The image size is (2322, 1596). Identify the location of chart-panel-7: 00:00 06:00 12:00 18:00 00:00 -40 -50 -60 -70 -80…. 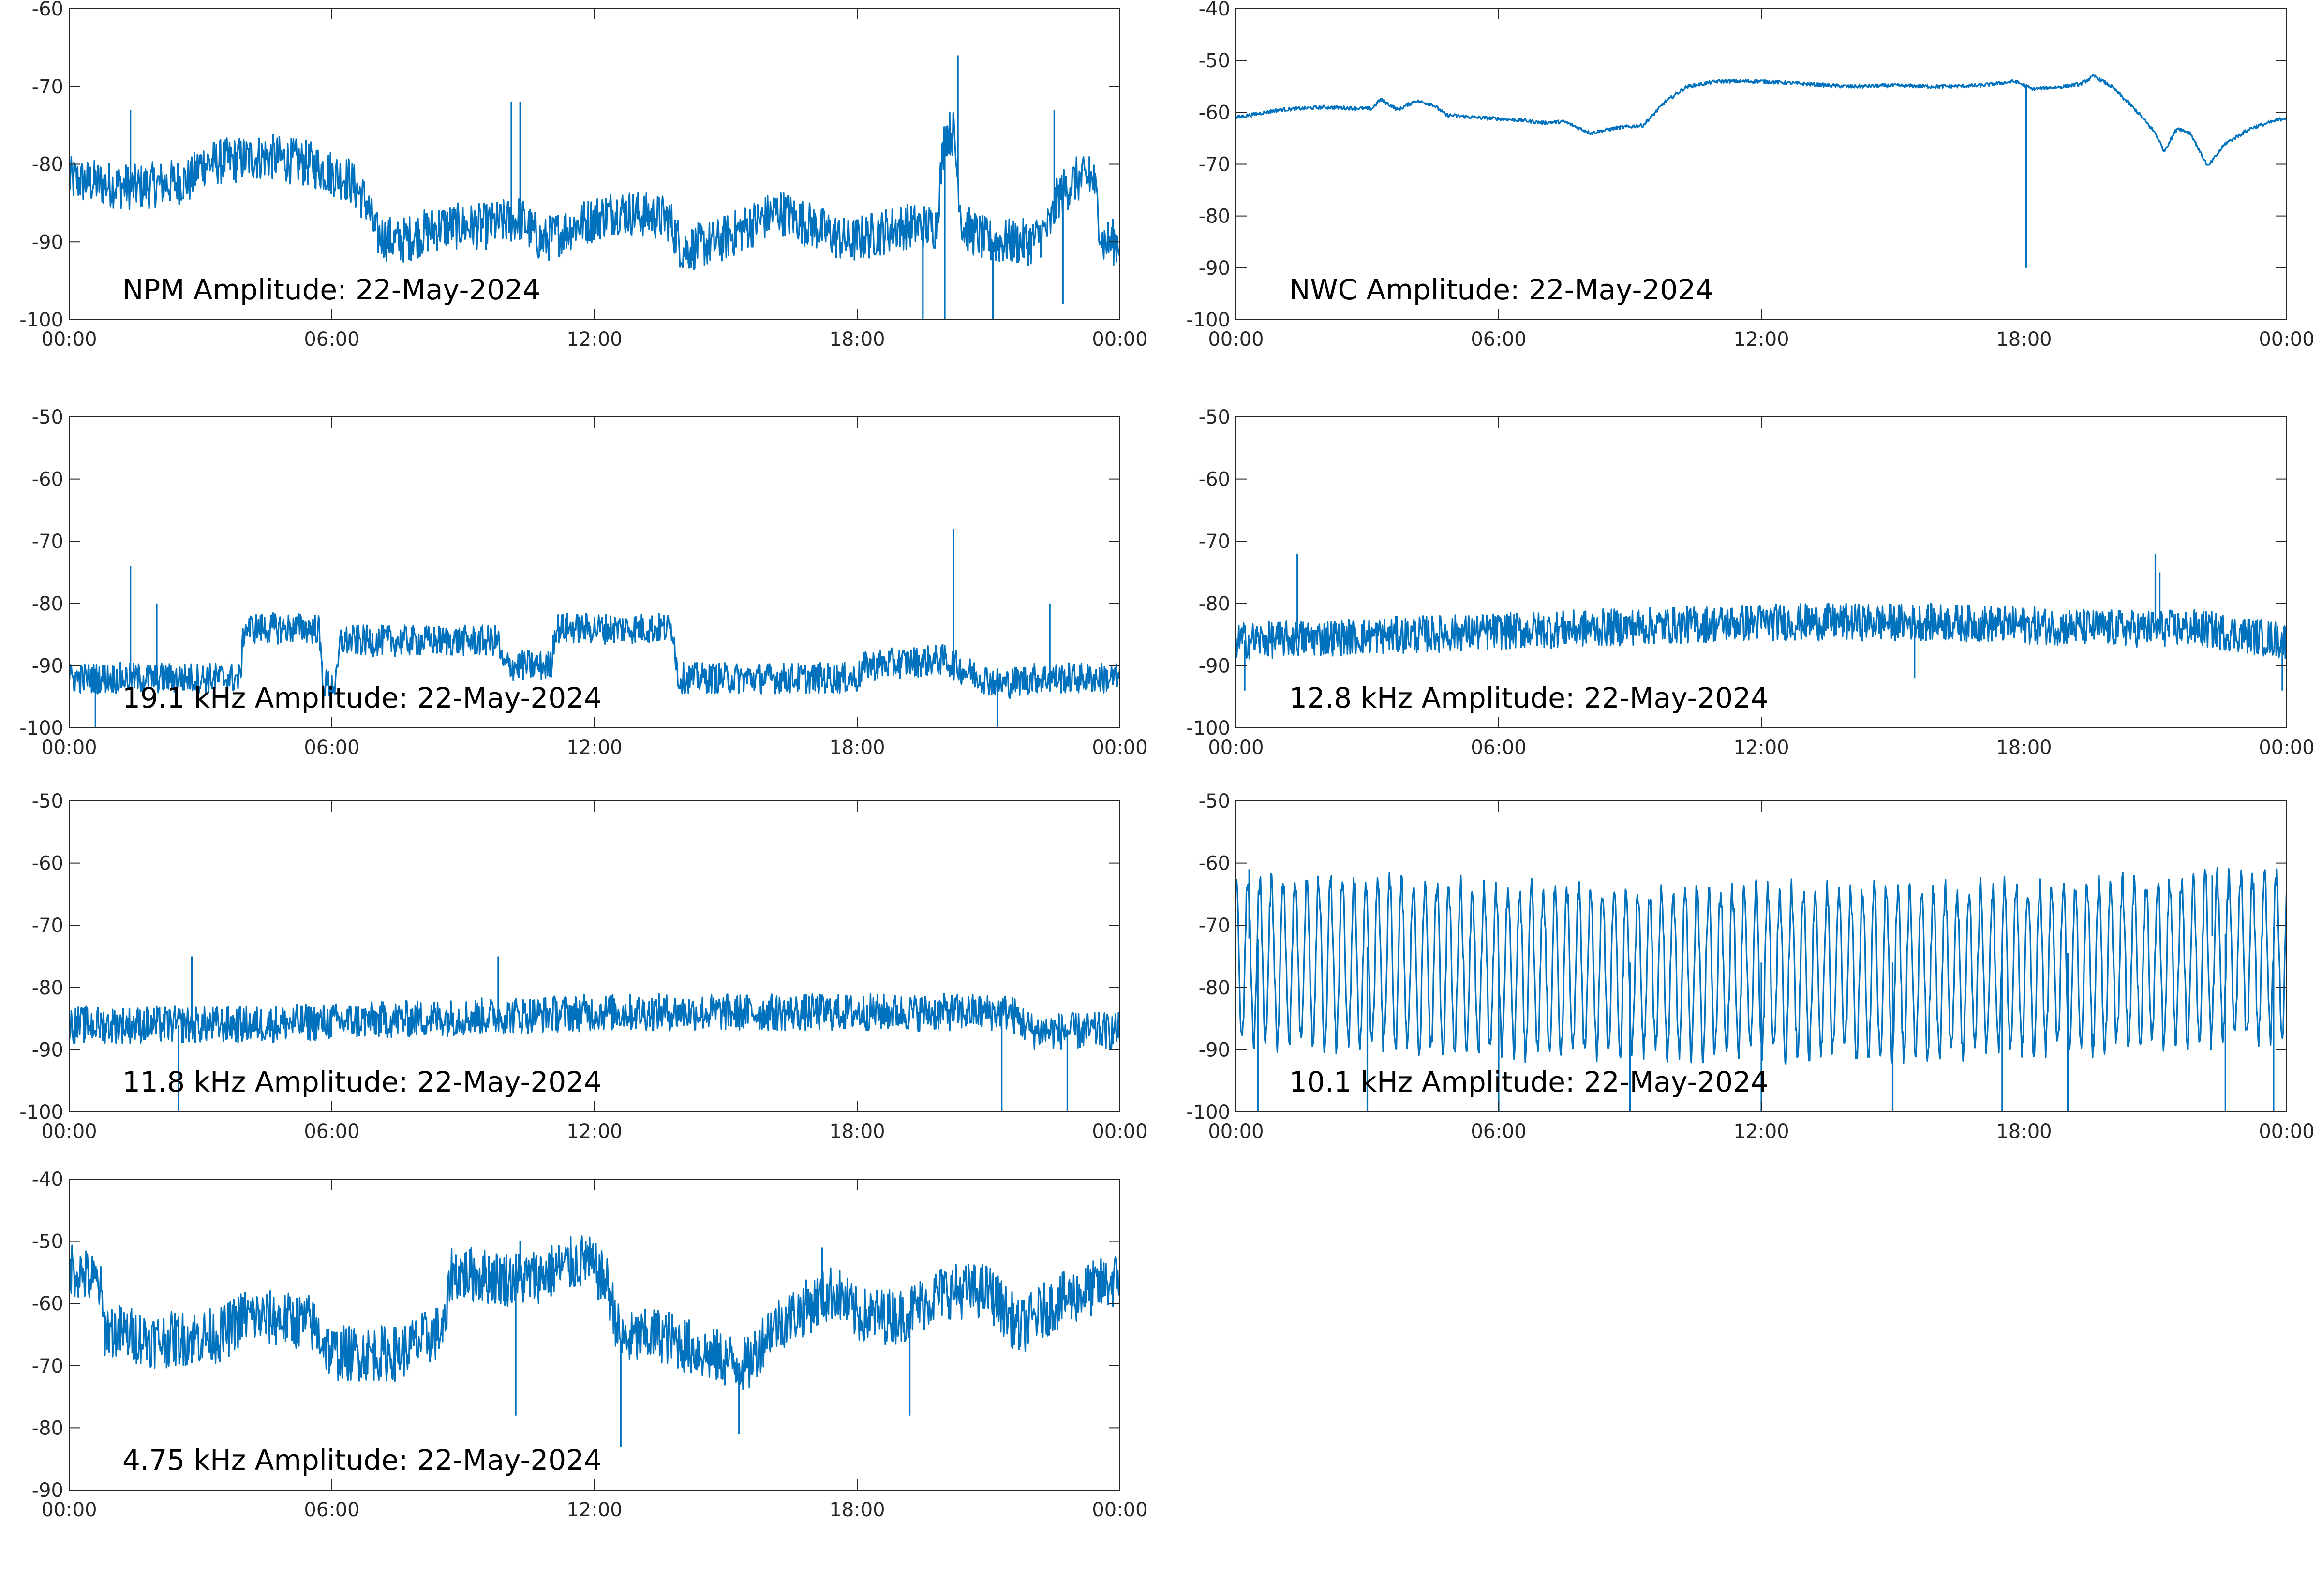
(590, 1344).